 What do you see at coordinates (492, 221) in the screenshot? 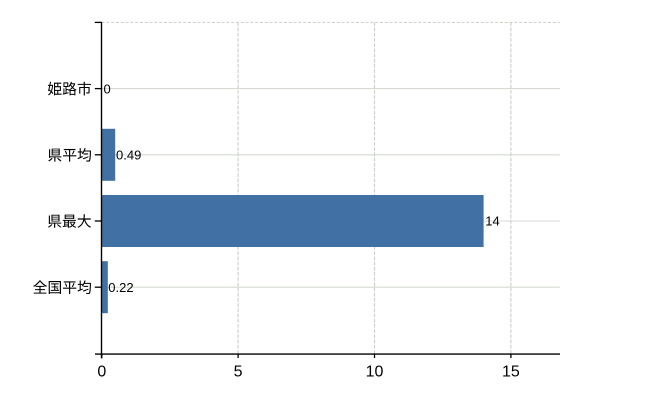
I see `svg-text: 14` at bounding box center [492, 221].